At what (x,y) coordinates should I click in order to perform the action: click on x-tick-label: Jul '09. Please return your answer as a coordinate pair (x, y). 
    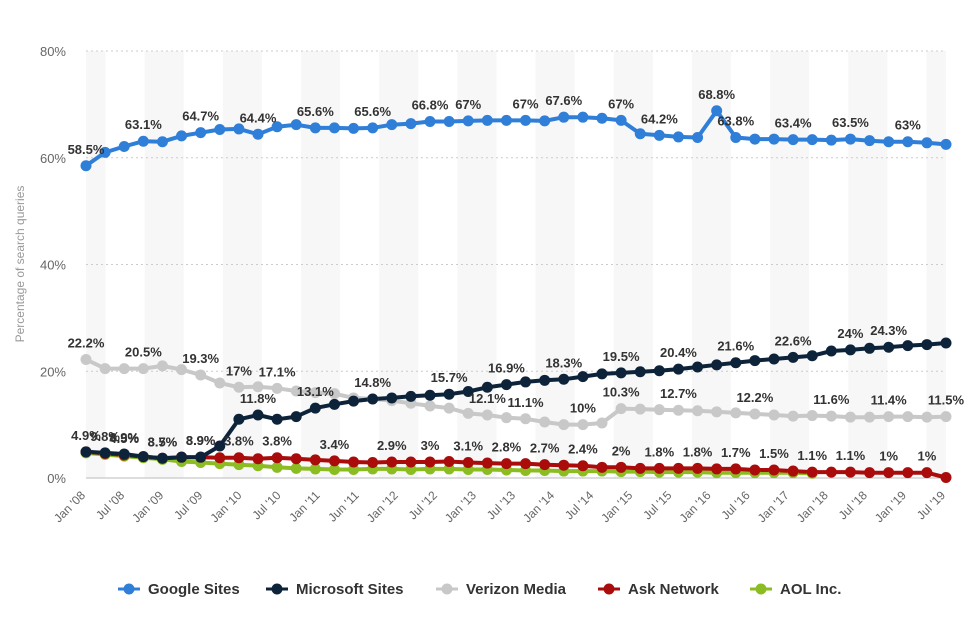
    Looking at the image, I should click on (188, 505).